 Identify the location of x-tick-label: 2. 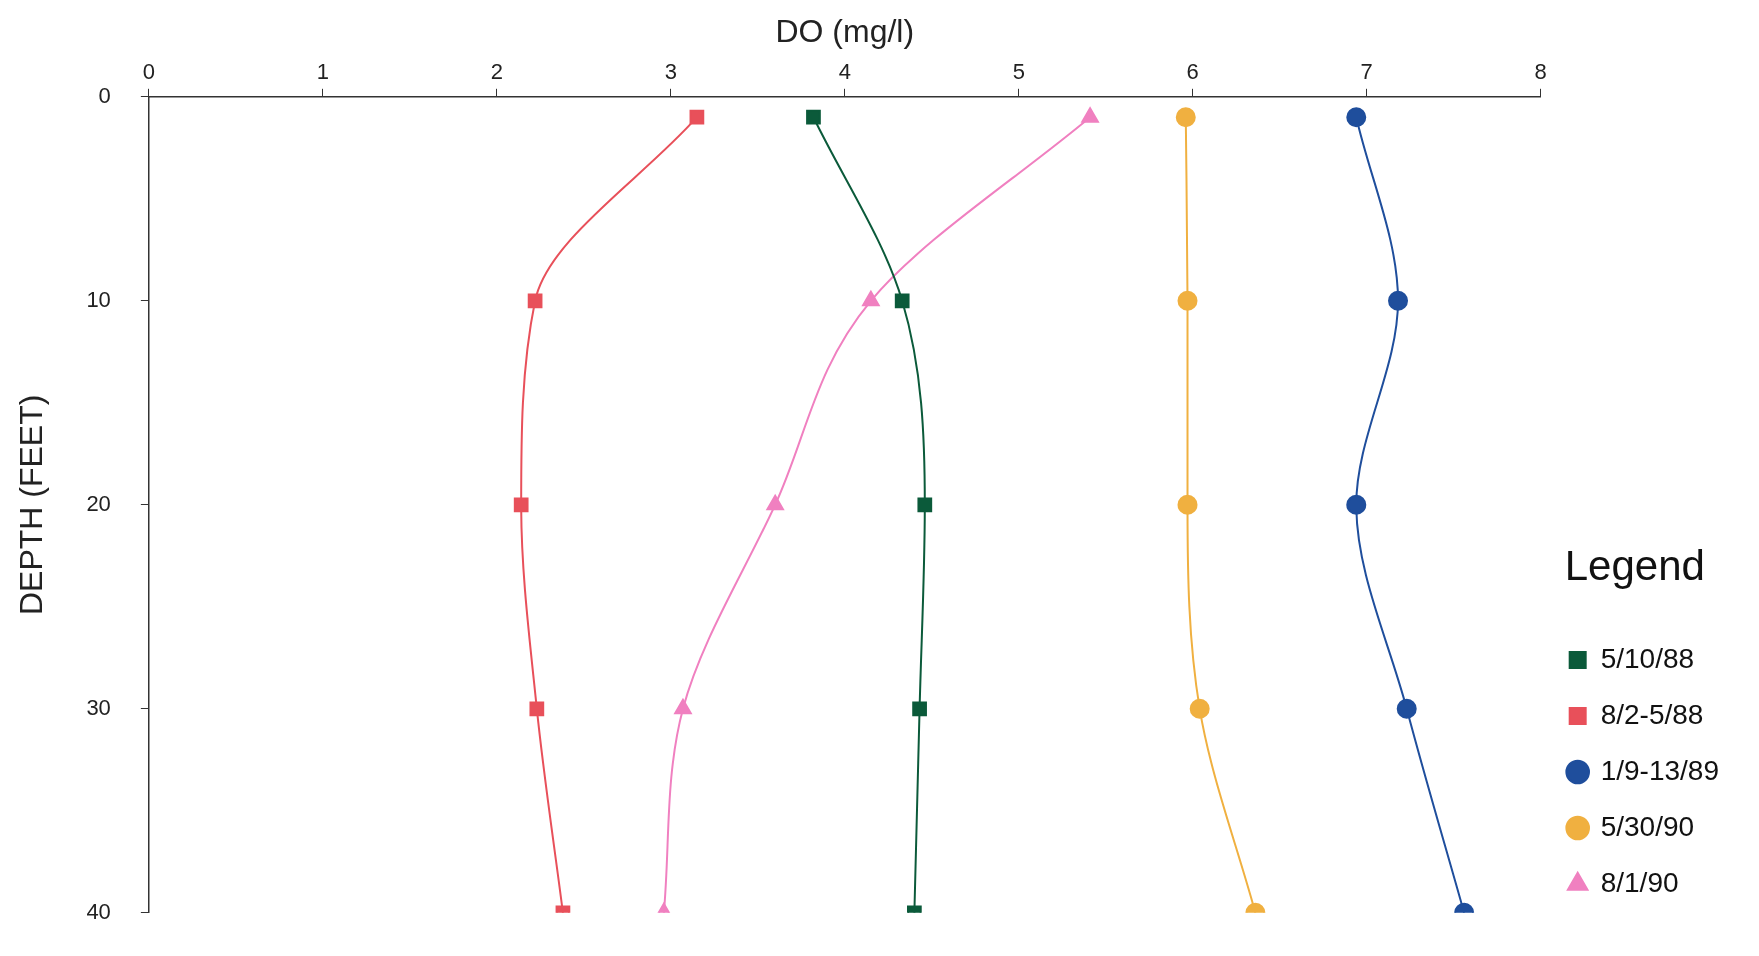
(496, 71).